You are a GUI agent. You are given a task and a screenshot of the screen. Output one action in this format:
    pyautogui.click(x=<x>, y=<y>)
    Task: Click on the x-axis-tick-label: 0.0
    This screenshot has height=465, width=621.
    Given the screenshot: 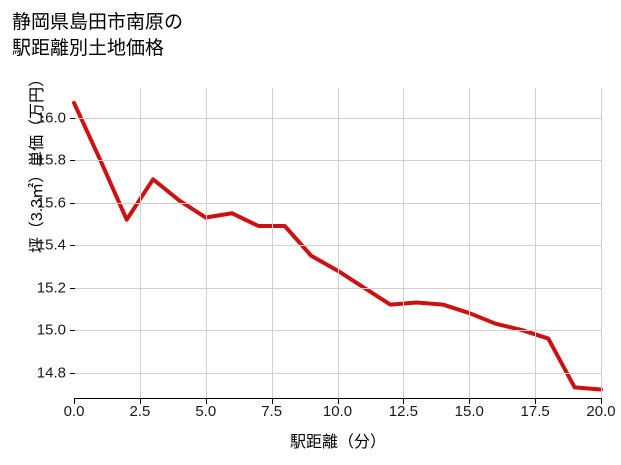 What is the action you would take?
    pyautogui.click(x=74, y=411)
    